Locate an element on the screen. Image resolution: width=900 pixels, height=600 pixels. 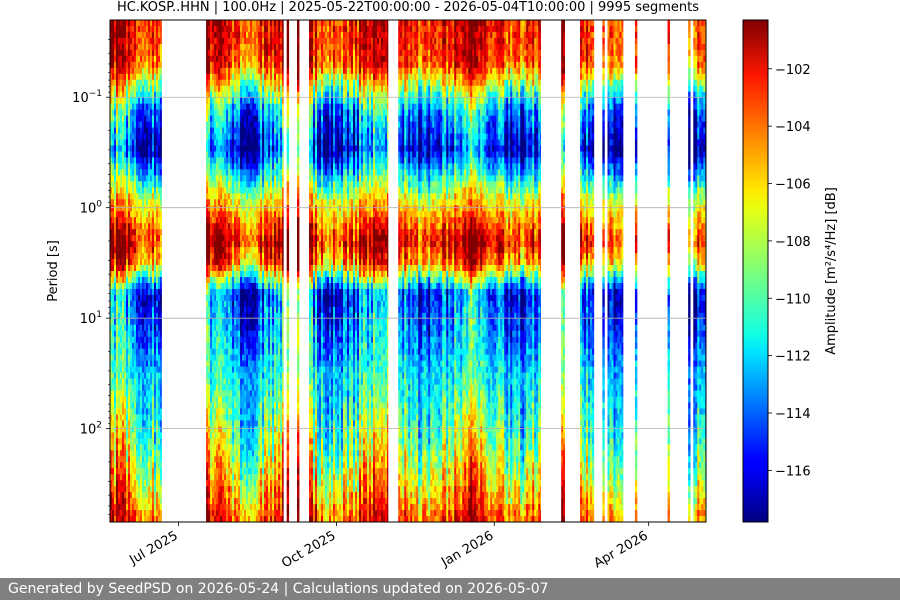
heatmap-column is located at coordinates (161, 271).